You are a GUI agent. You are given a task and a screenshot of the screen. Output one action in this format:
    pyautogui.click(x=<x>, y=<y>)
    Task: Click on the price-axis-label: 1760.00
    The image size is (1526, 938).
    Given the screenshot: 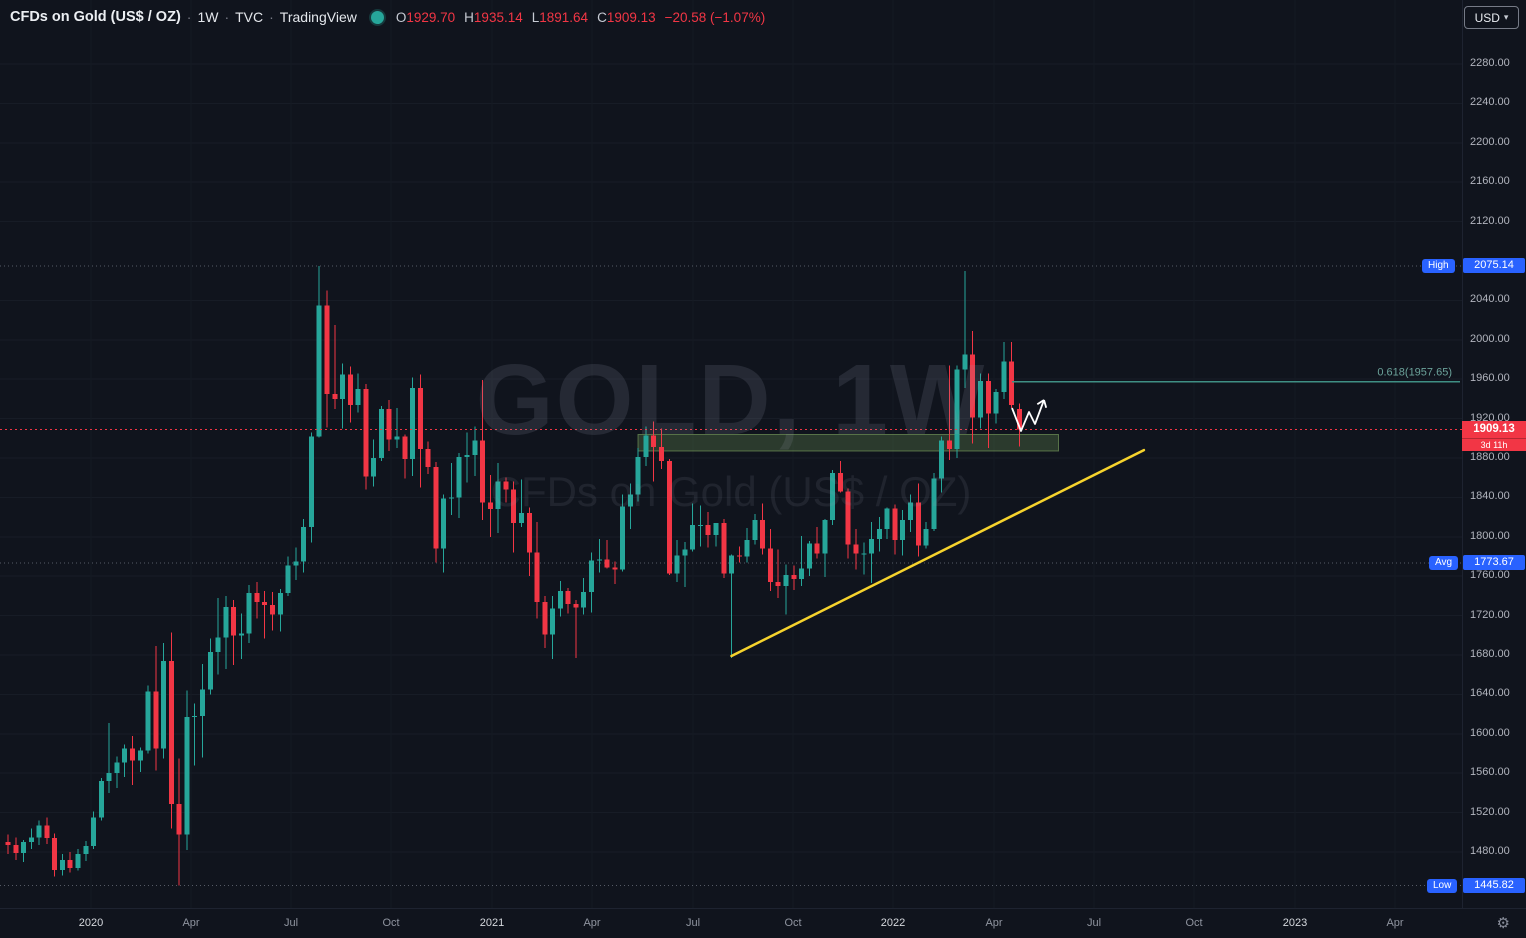 What is the action you would take?
    pyautogui.click(x=1490, y=575)
    